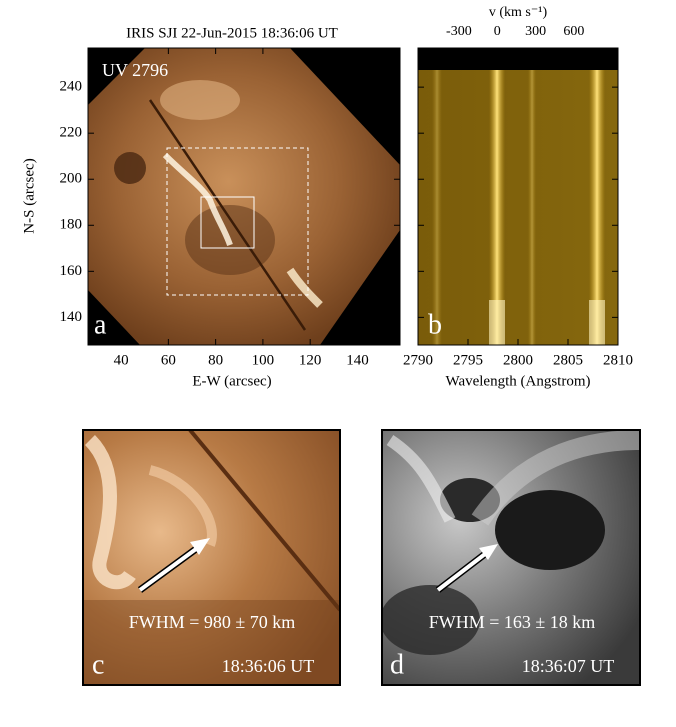  What do you see at coordinates (418, 360) in the screenshot?
I see `x-tick-label: 2790` at bounding box center [418, 360].